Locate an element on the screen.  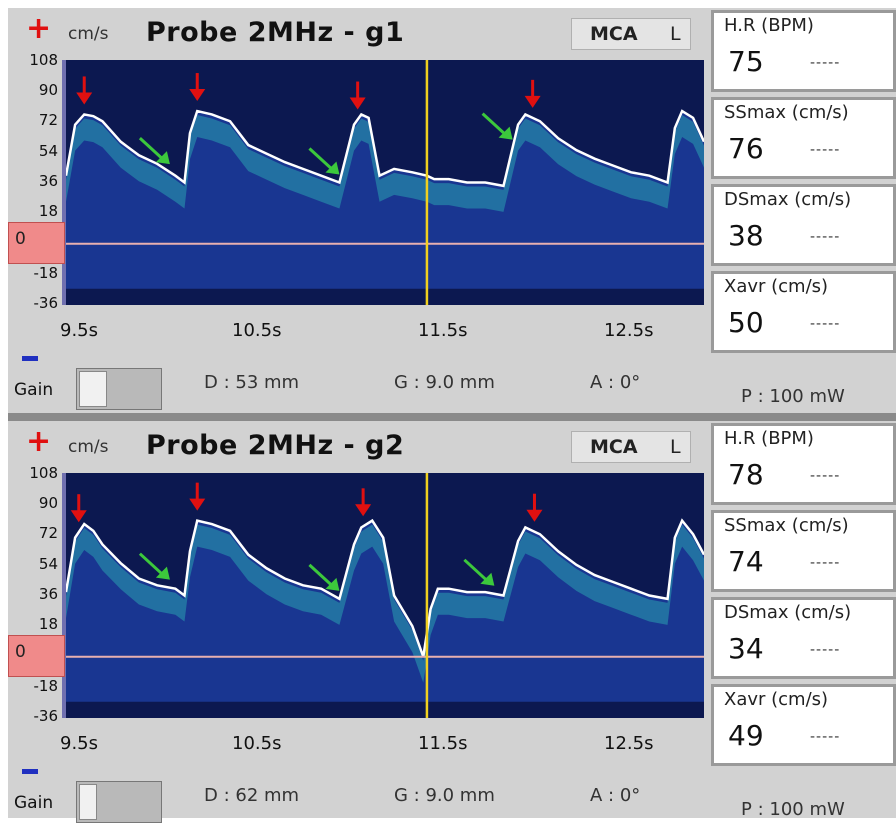
x-tick-label: 9.5s is located at coordinates (79, 330).